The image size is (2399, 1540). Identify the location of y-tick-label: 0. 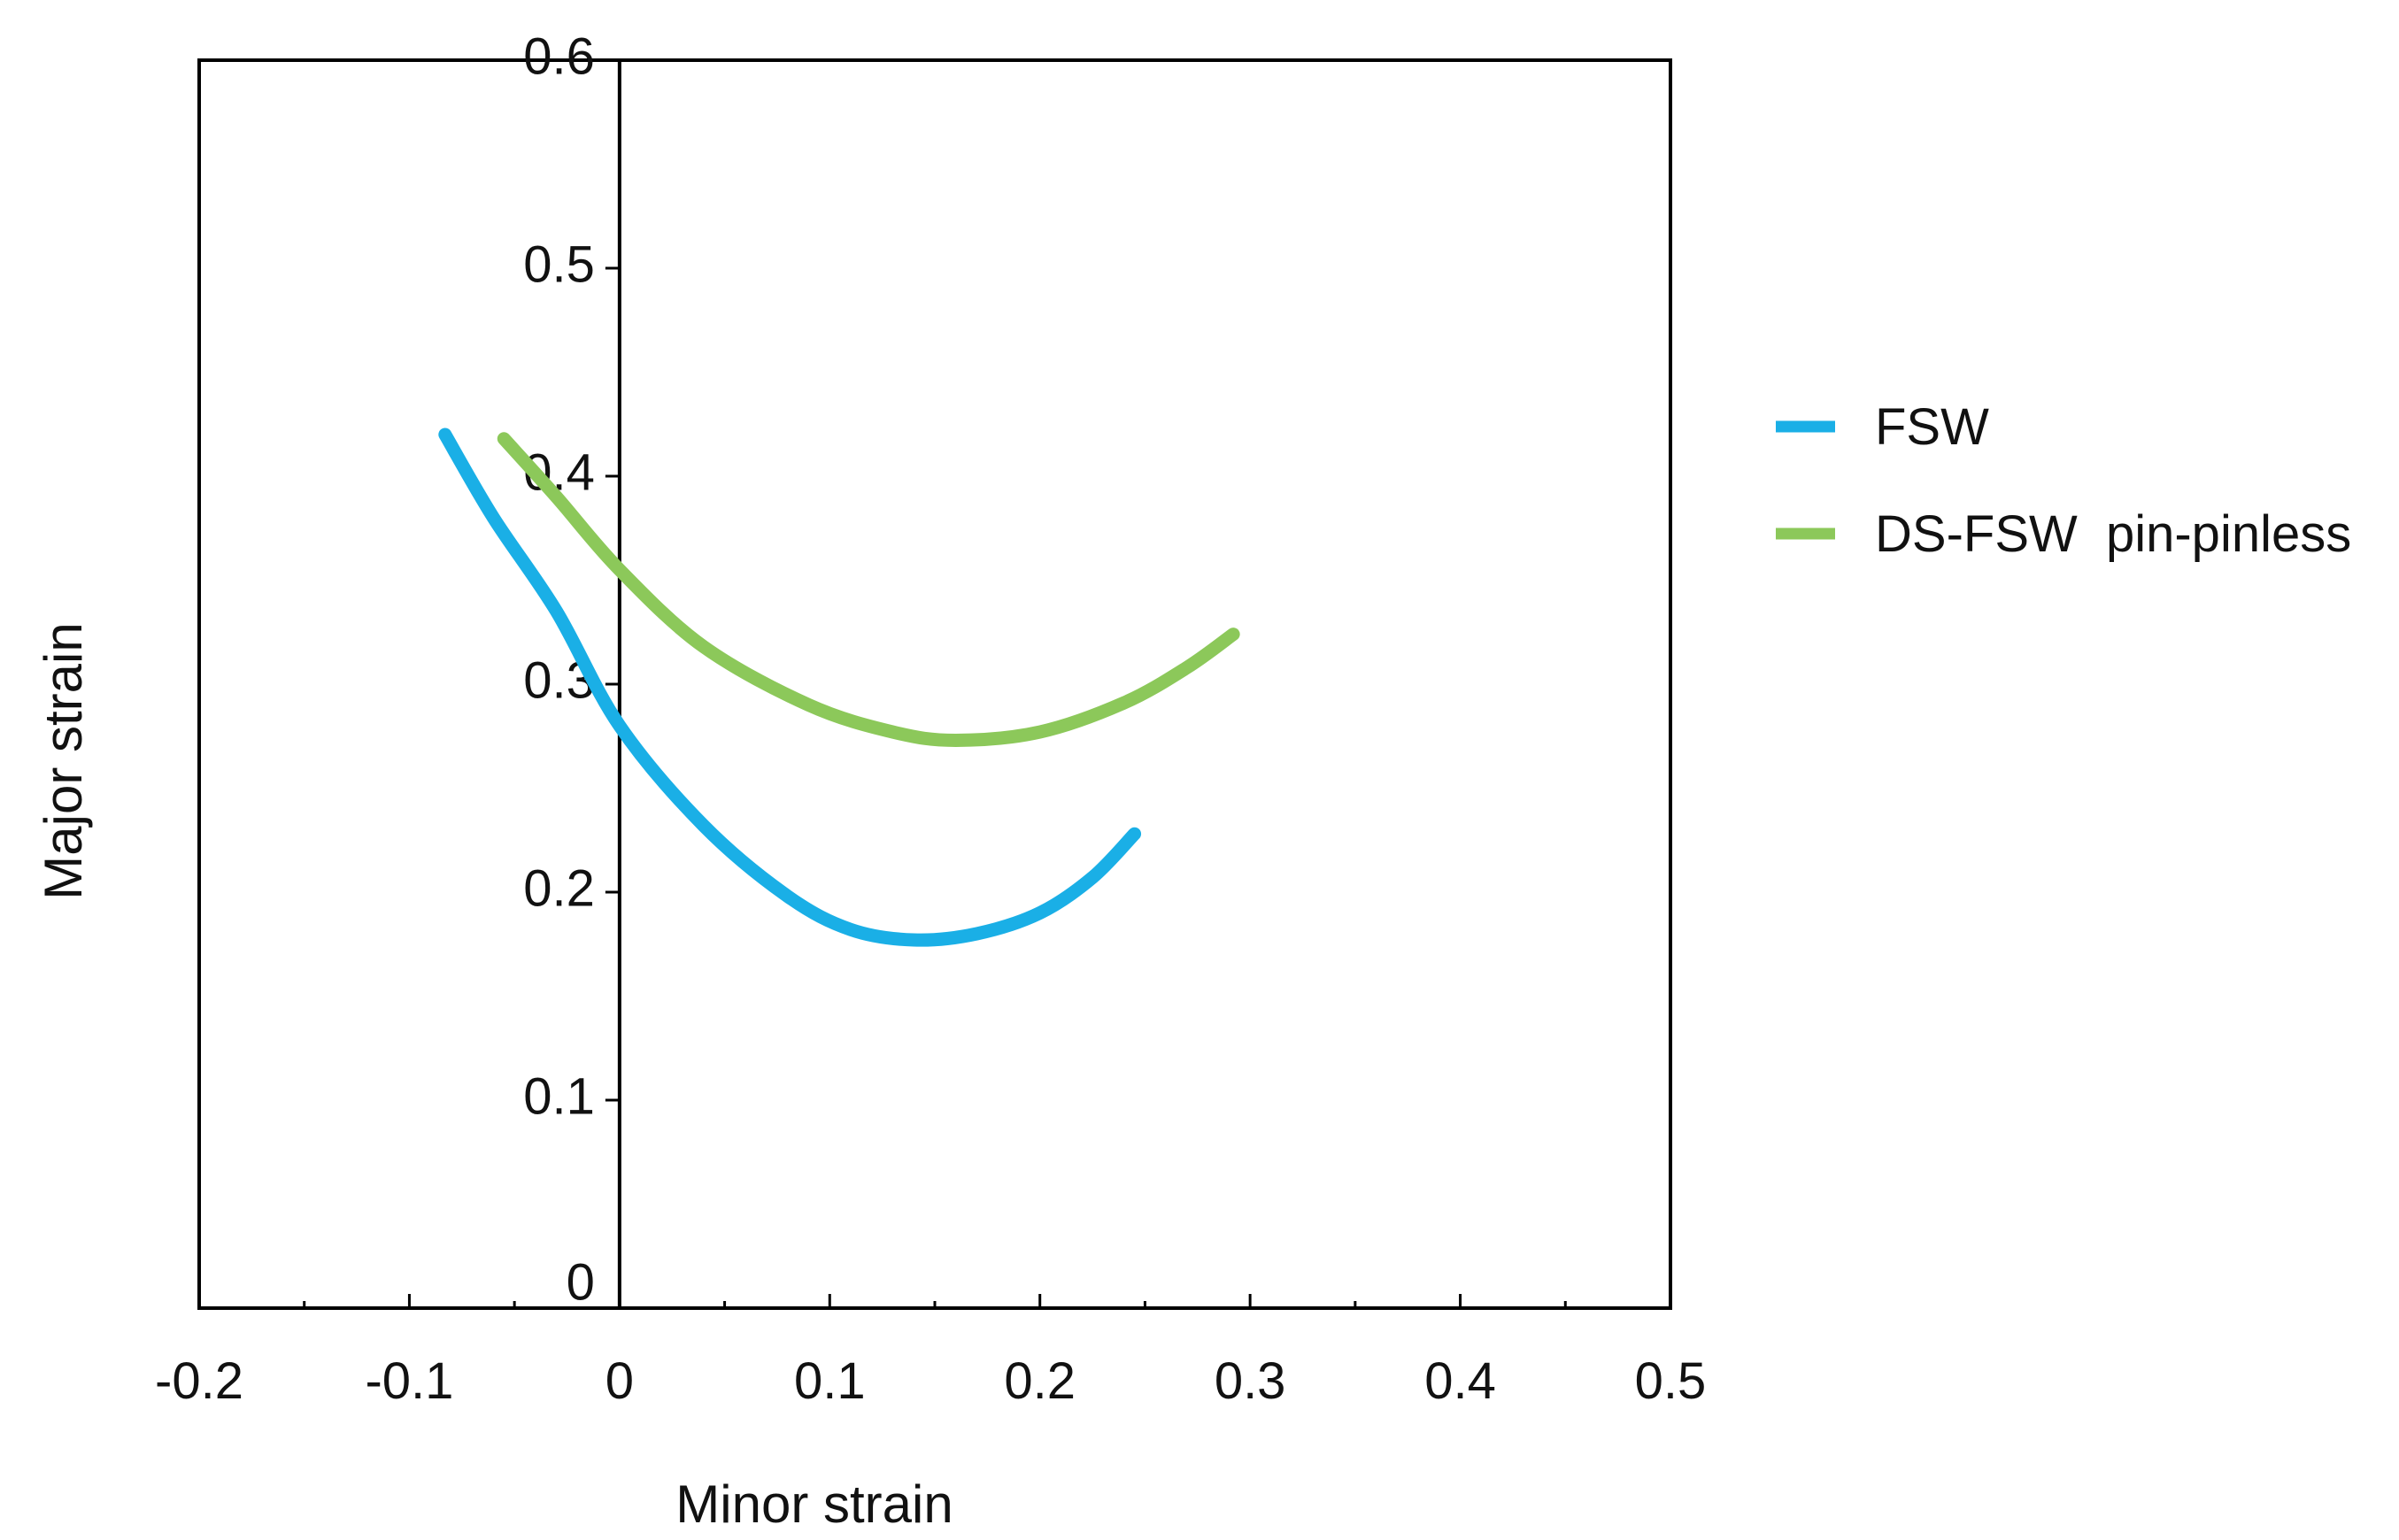
(581, 1282).